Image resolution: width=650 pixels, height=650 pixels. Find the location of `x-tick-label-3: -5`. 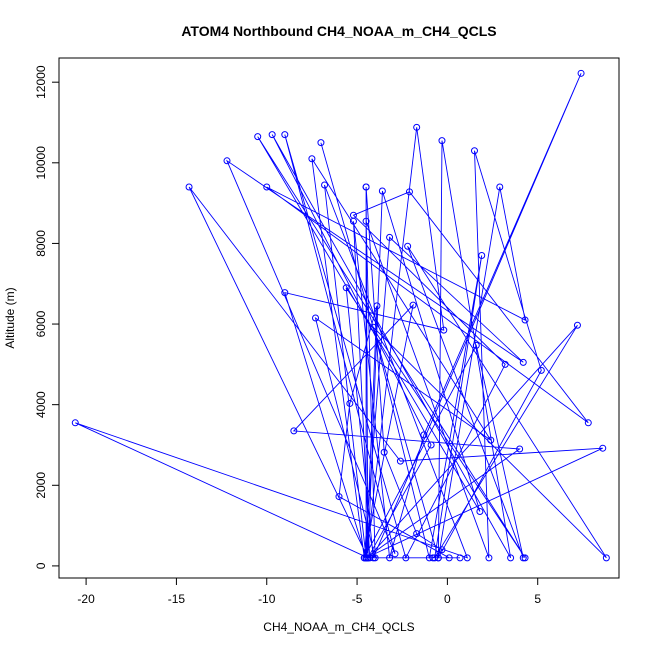

x-tick-label-3: -5 is located at coordinates (357, 599).